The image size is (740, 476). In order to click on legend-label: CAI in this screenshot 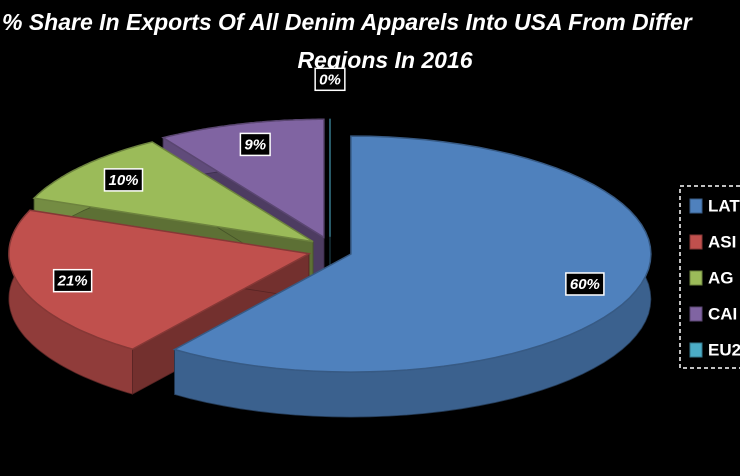, I will do `click(722, 313)`.